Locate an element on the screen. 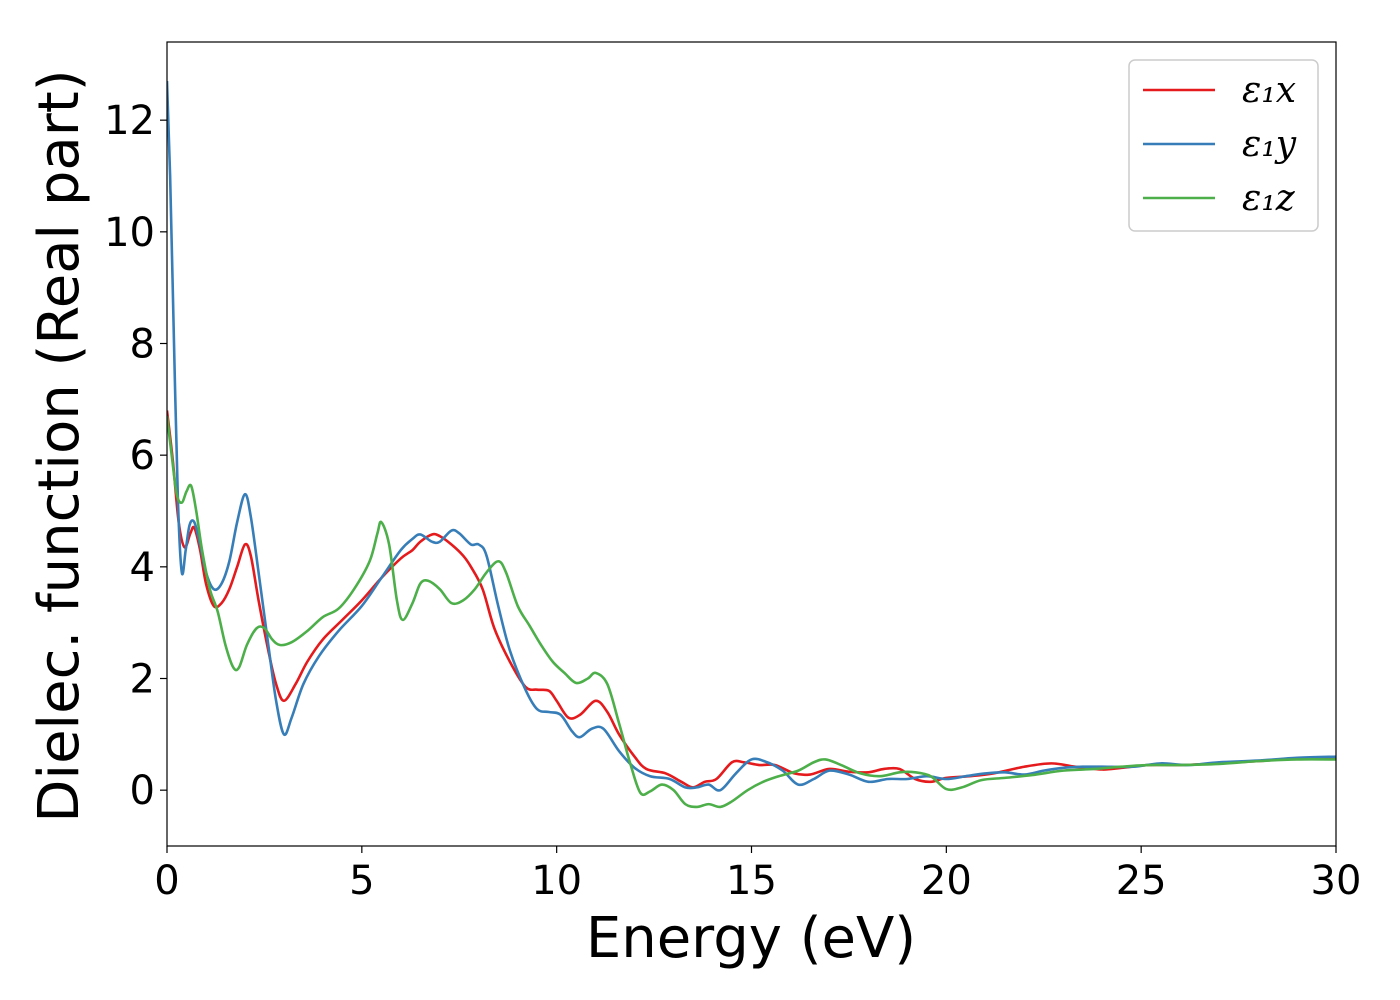  y-axis-label: Dielec. function (Real part) is located at coordinates (59, 445).